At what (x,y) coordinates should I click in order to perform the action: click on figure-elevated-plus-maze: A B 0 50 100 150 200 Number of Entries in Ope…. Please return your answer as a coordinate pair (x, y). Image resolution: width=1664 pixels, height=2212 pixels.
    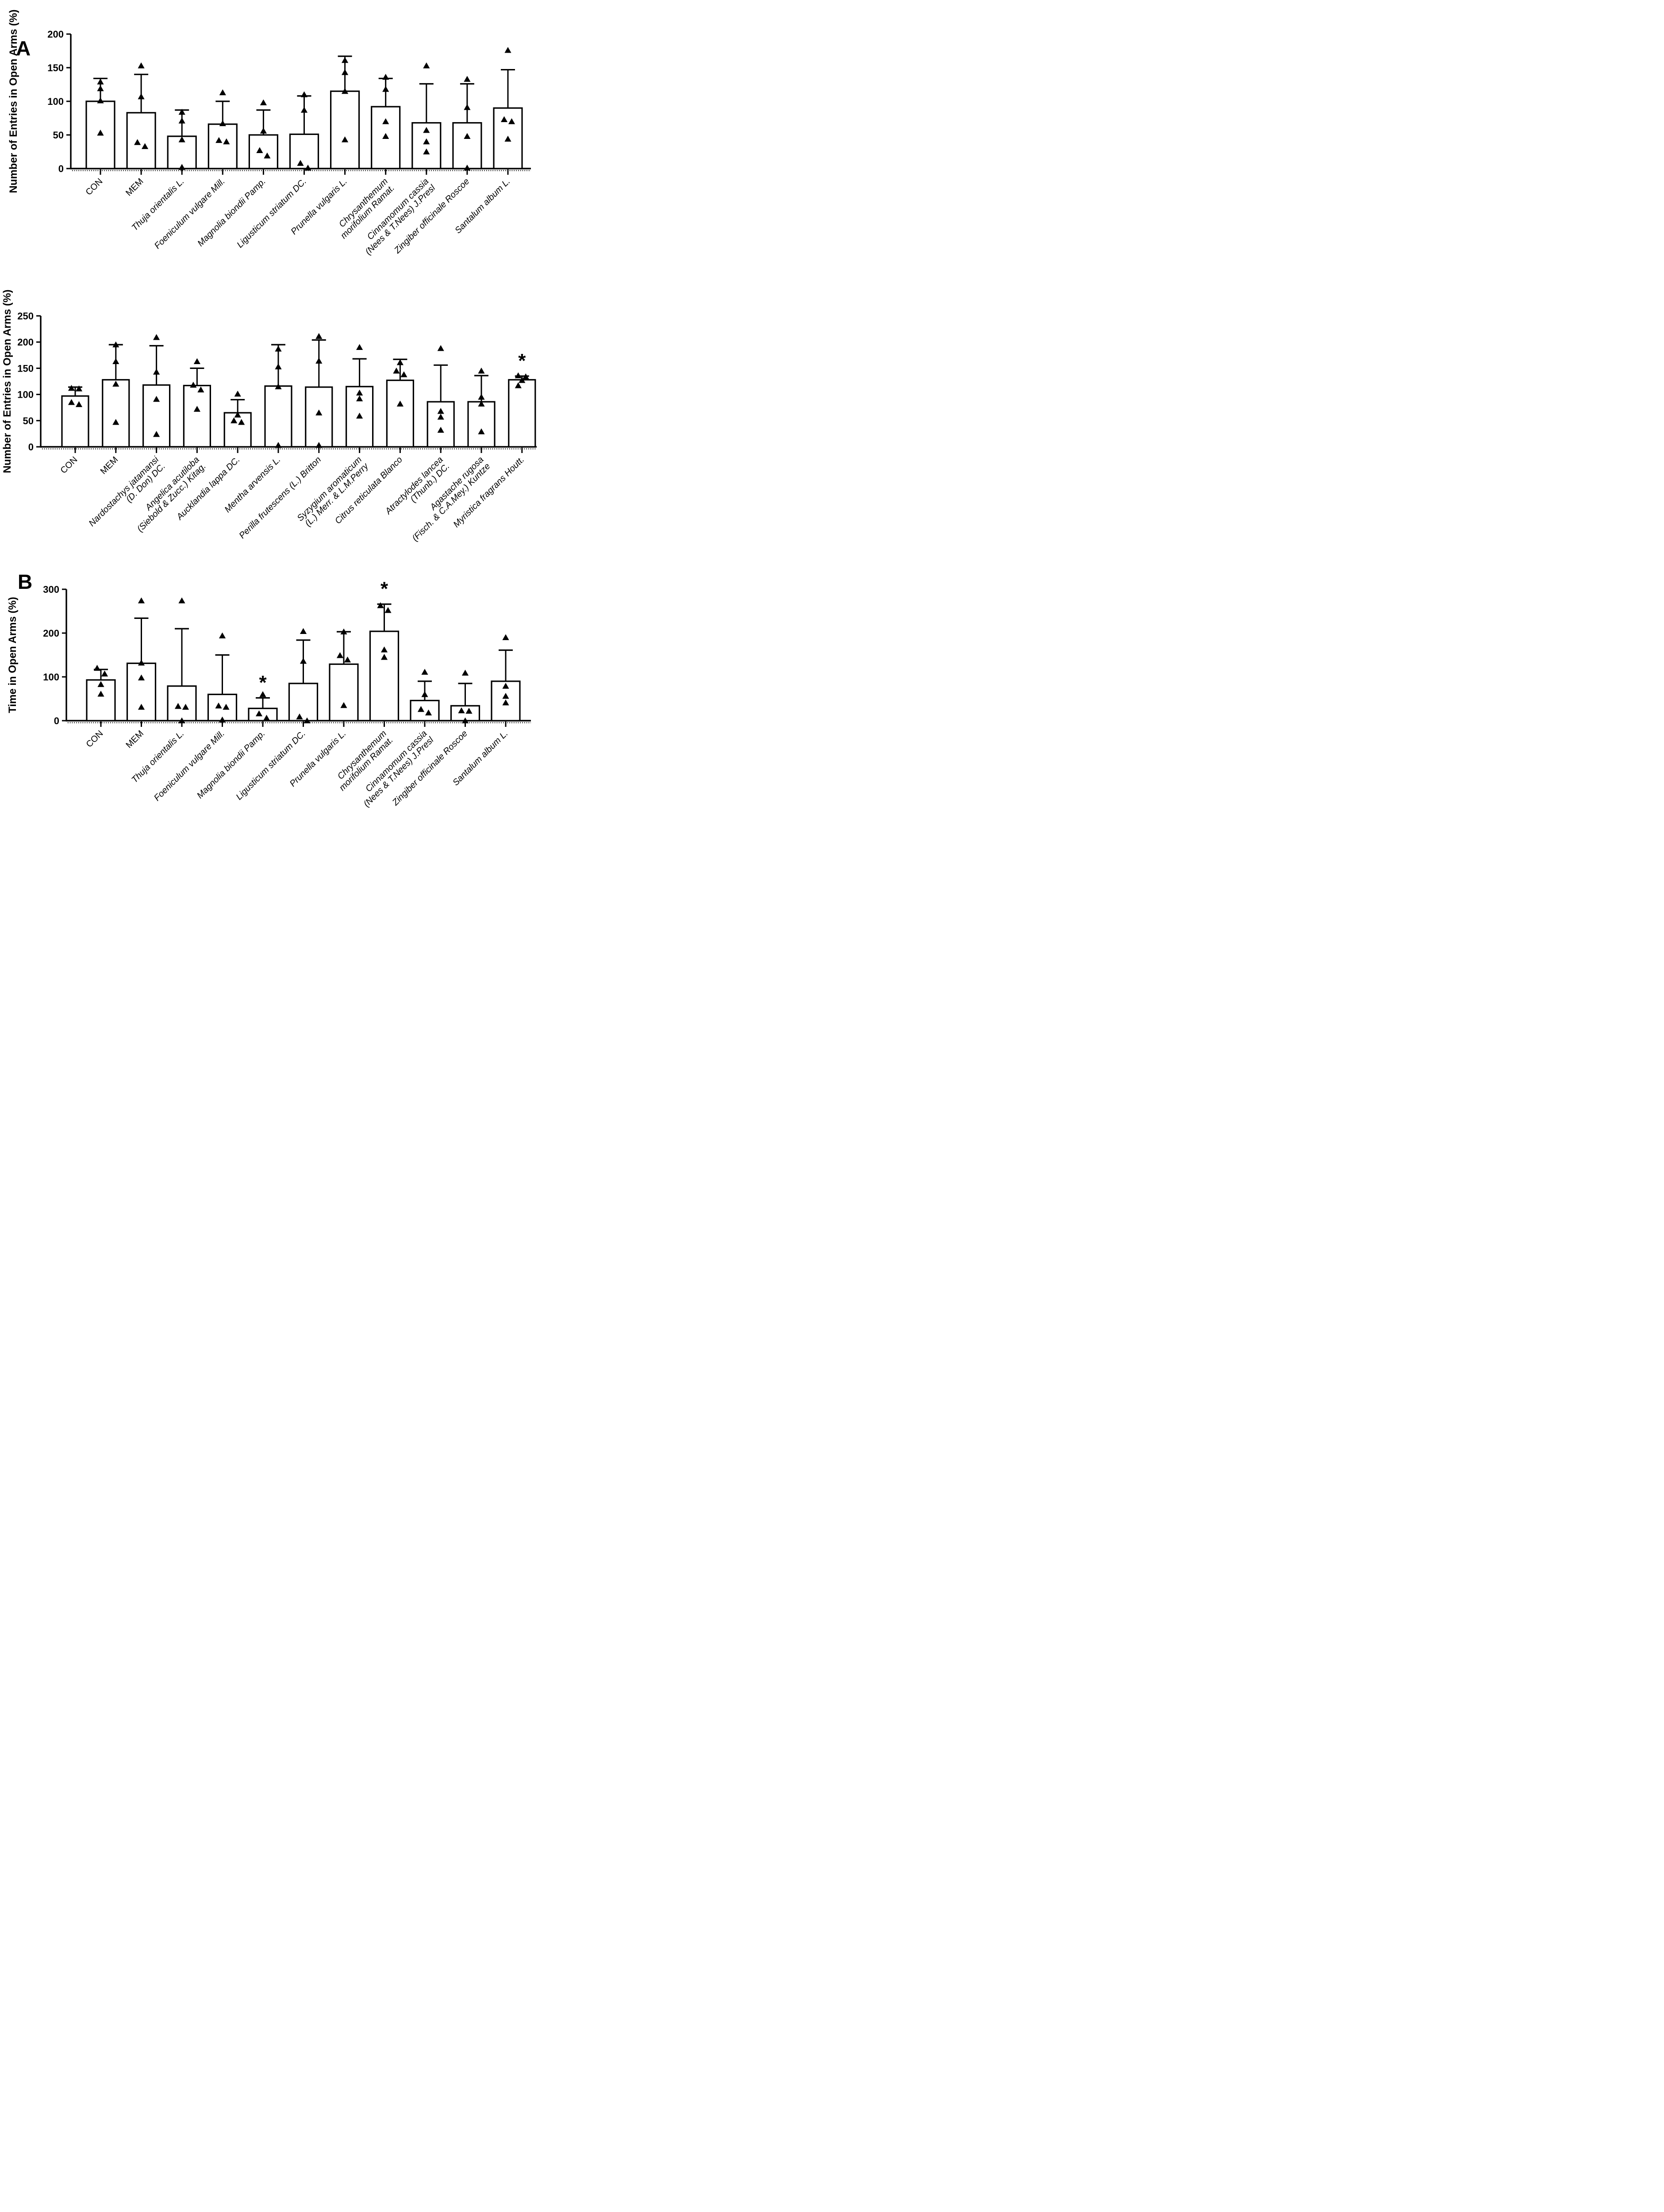
    Looking at the image, I should click on (278, 413).